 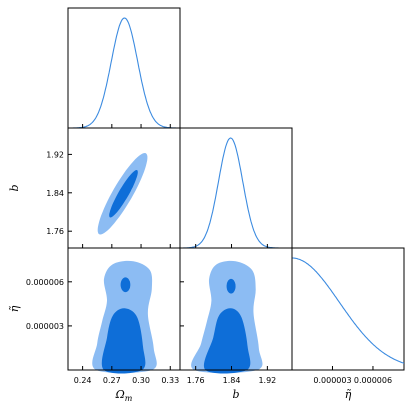 I want to click on marginal-curve-Omega_m, so click(x=124, y=73).